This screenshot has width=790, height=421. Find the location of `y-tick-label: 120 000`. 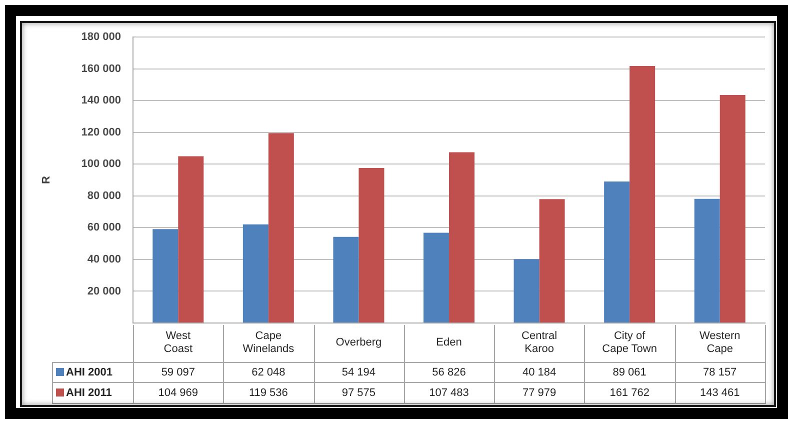

y-tick-label: 120 000 is located at coordinates (101, 132).